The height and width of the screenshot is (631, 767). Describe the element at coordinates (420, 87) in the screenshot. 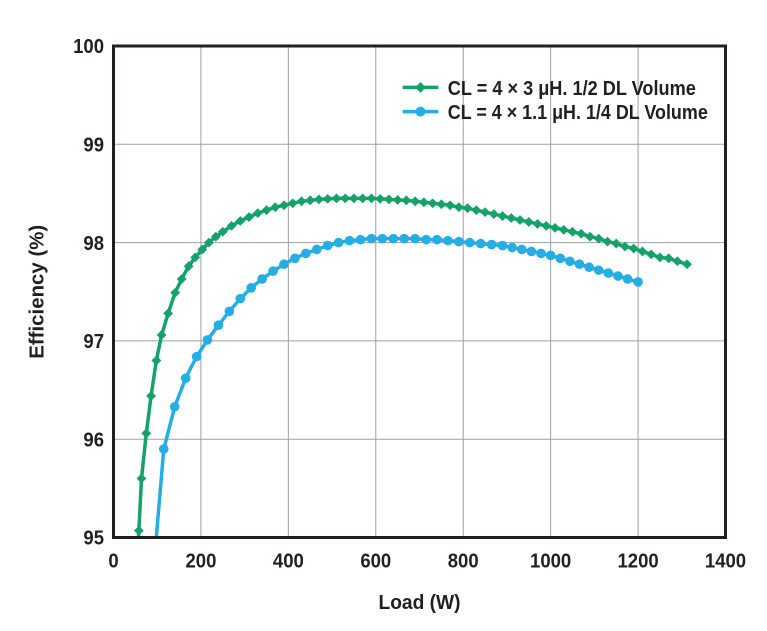

I see `legend-marker-diamond` at that location.